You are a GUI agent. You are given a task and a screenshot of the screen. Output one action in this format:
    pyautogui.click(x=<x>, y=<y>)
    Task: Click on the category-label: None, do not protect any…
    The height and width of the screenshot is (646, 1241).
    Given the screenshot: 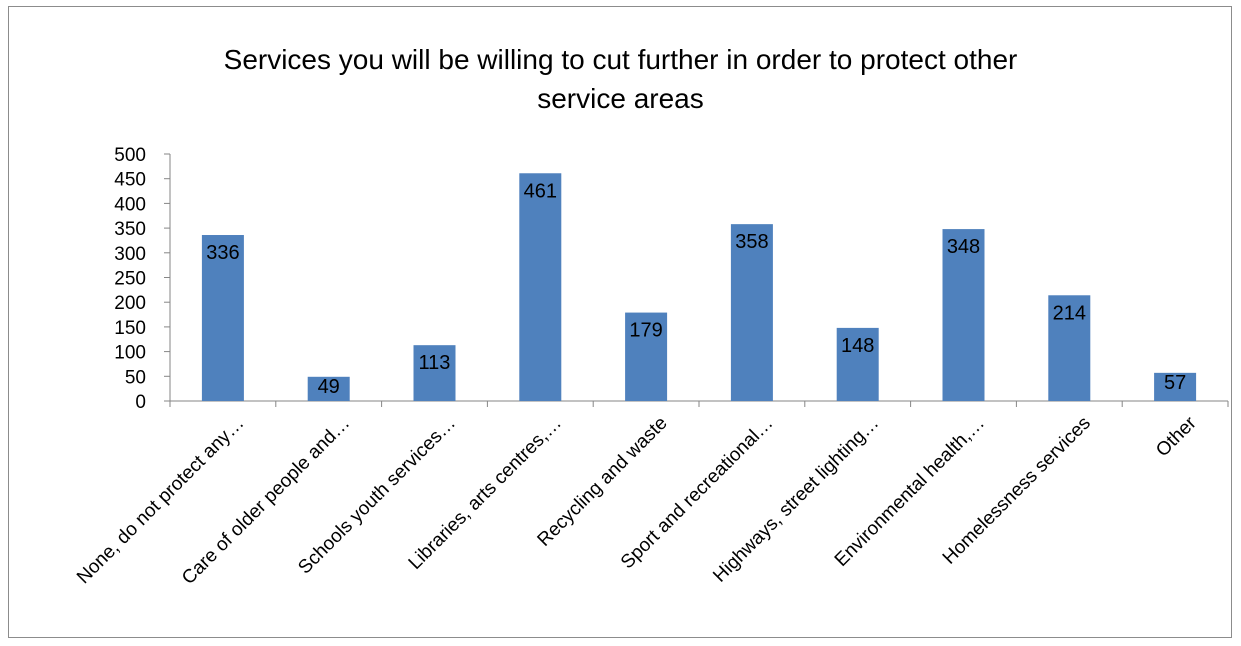 What is the action you would take?
    pyautogui.click(x=160, y=500)
    